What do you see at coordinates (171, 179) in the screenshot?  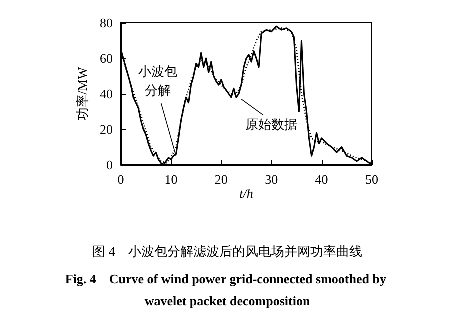 I see `x-tick-label: 10` at bounding box center [171, 179].